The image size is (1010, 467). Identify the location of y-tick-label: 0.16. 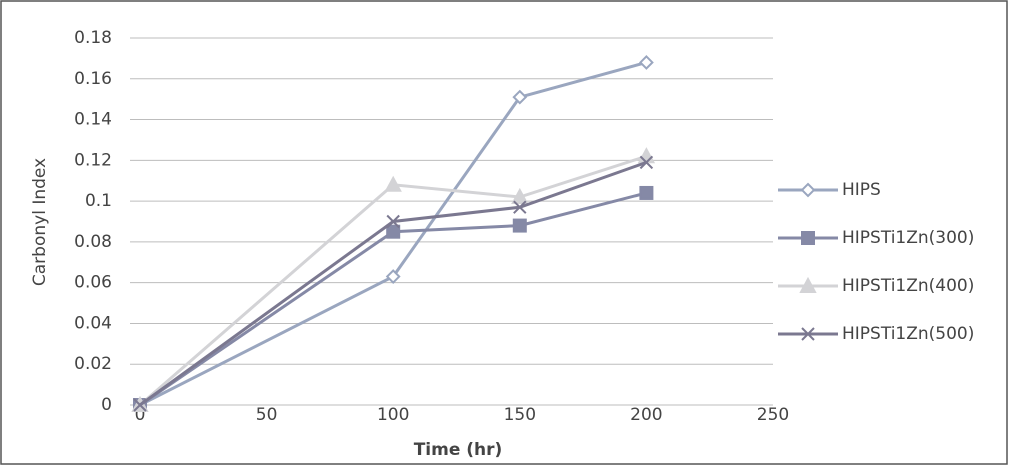
(93, 79).